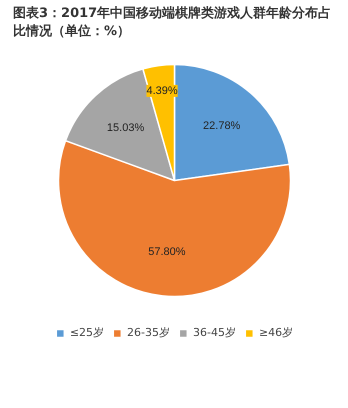 This screenshot has width=348, height=408. What do you see at coordinates (87, 332) in the screenshot?
I see `legend-label: ≤25岁` at bounding box center [87, 332].